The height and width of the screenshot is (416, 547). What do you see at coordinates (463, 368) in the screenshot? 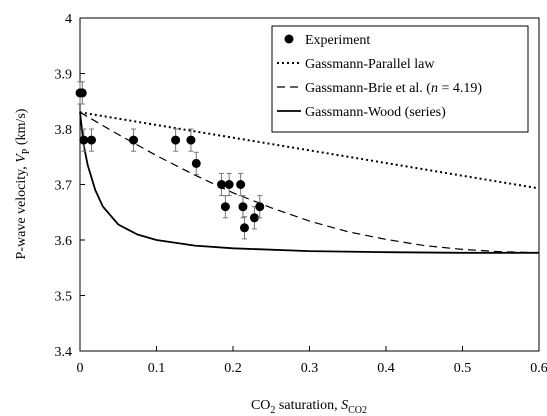
I see `x-tick-label: 0.5` at bounding box center [463, 368].